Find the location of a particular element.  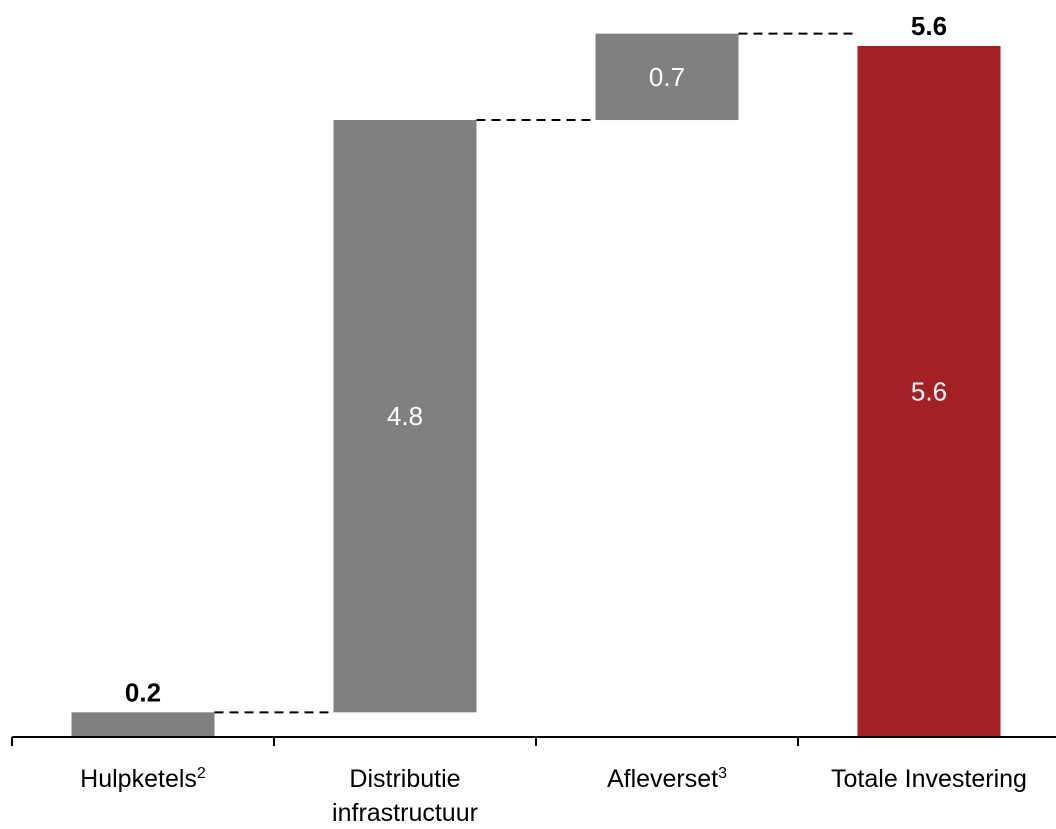

bar-value-label-3: 0.7 is located at coordinates (667, 77).